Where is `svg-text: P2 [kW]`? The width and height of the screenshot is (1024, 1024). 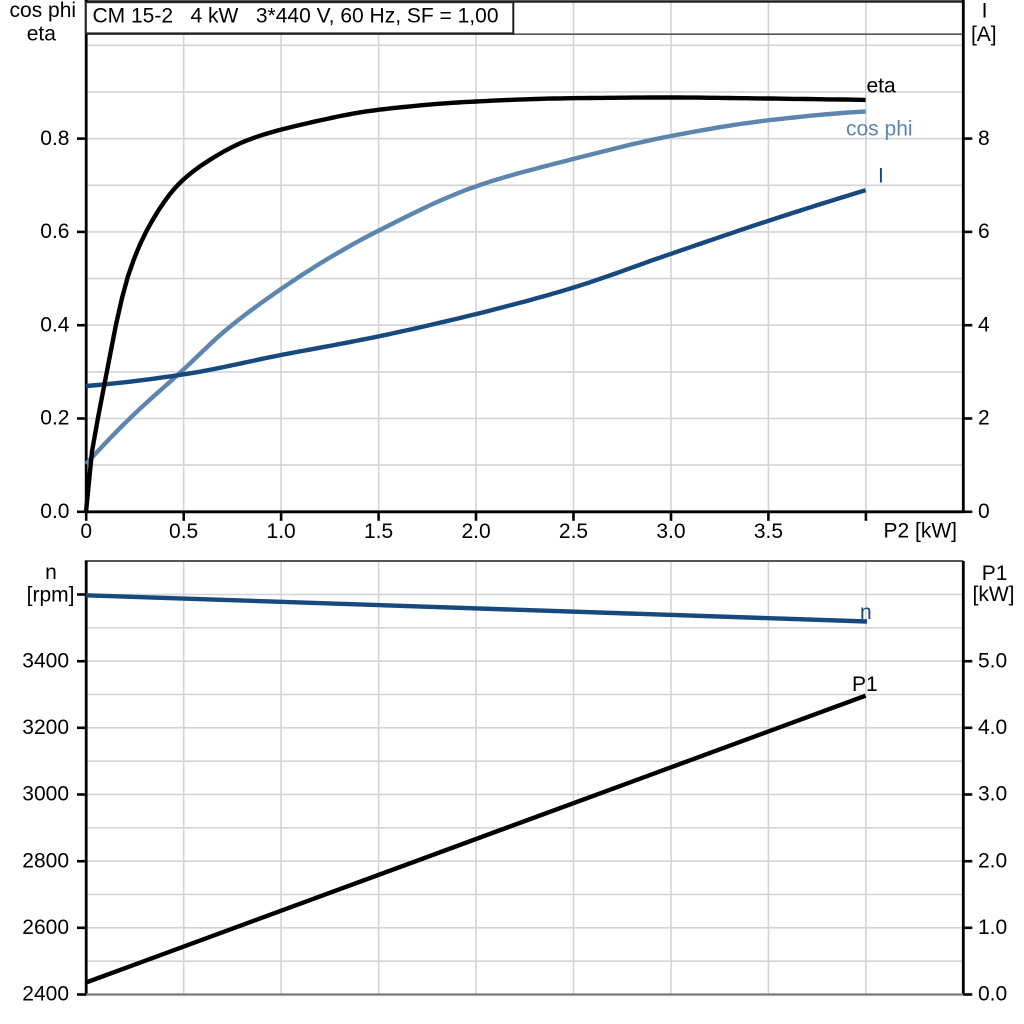 svg-text: P2 [kW] is located at coordinates (920, 530).